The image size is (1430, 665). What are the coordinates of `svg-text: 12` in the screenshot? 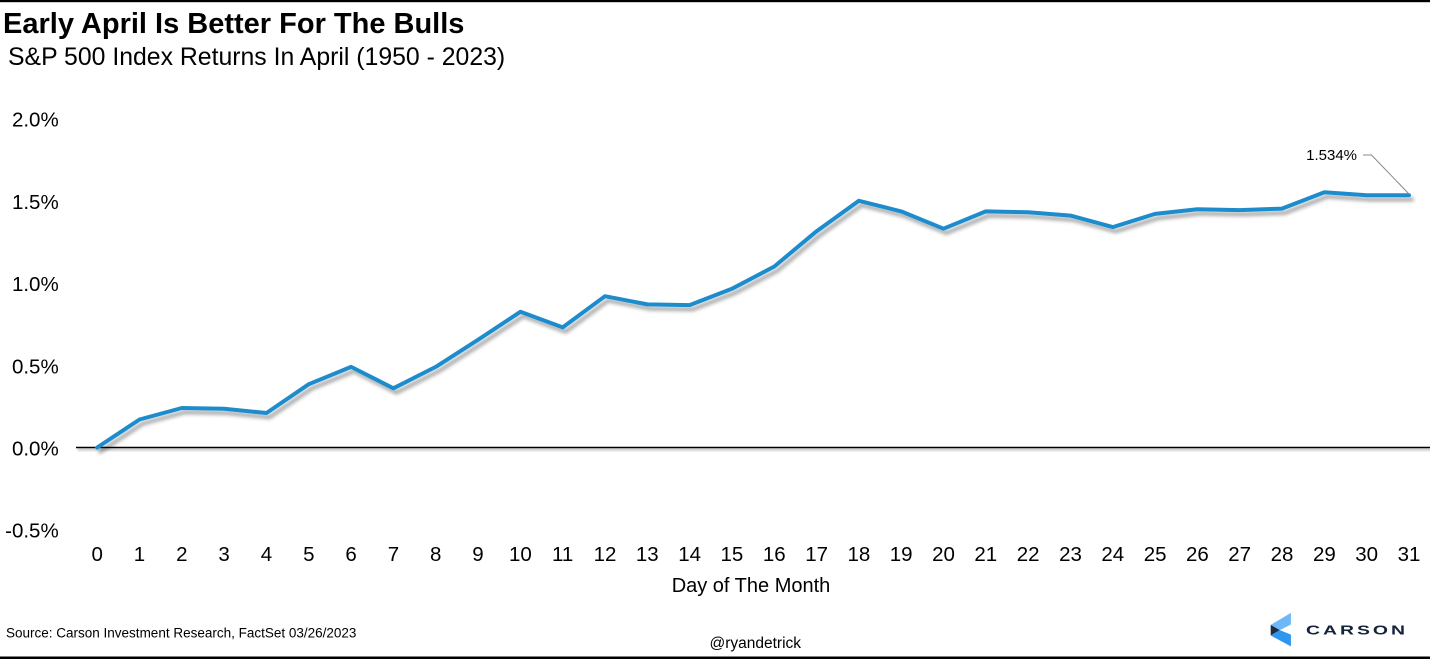 It's located at (605, 554).